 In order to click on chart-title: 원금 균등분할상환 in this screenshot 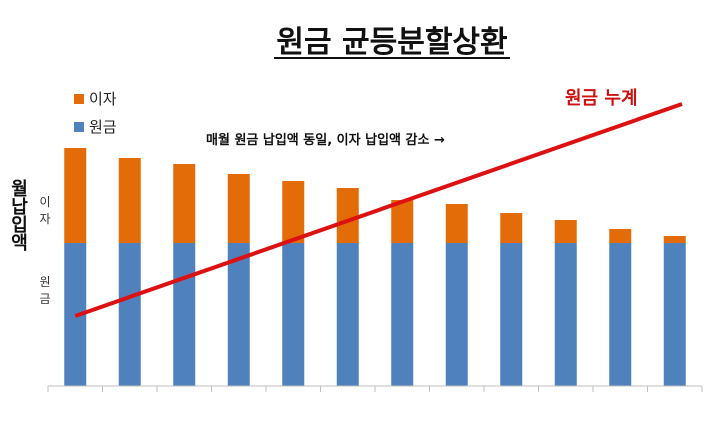, I will do `click(391, 42)`.